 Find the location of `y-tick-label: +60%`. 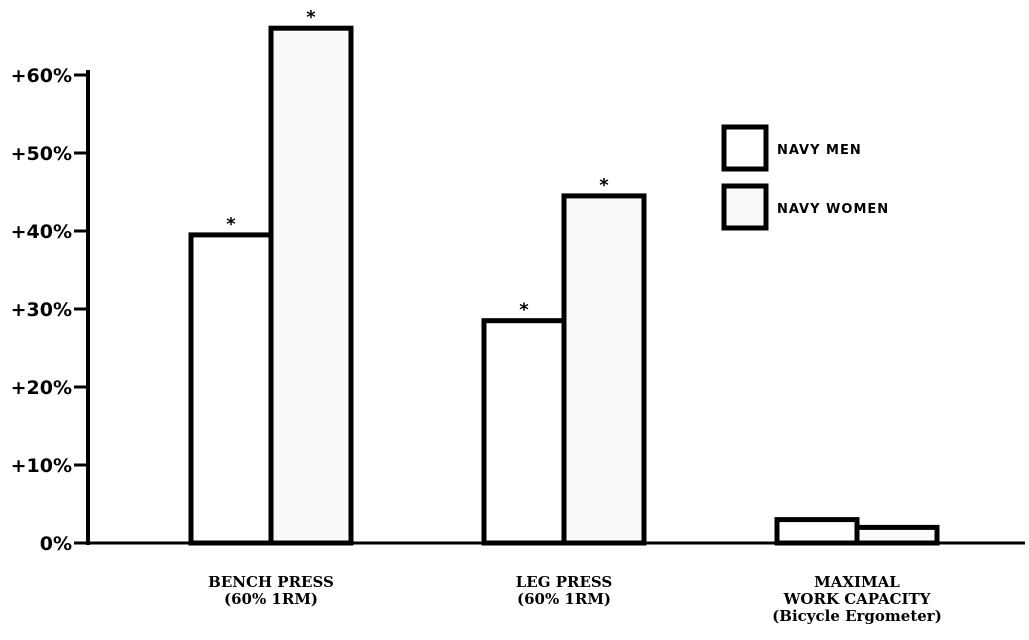

y-tick-label: +60% is located at coordinates (41, 76).